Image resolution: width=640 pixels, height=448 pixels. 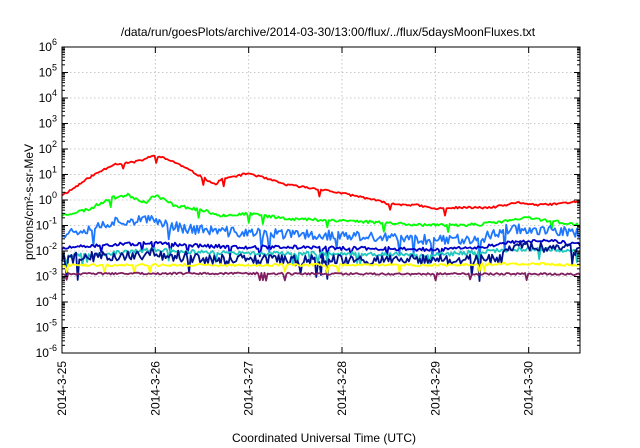 I want to click on y-tick-exponent: -4, so click(x=53, y=297).